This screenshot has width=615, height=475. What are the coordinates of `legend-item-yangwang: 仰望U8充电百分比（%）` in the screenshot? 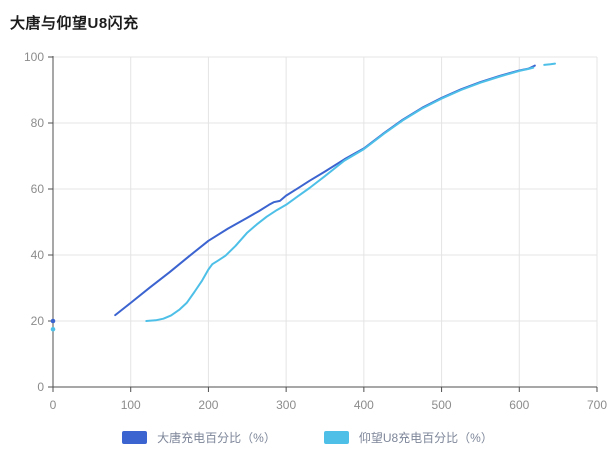 It's located at (408, 437).